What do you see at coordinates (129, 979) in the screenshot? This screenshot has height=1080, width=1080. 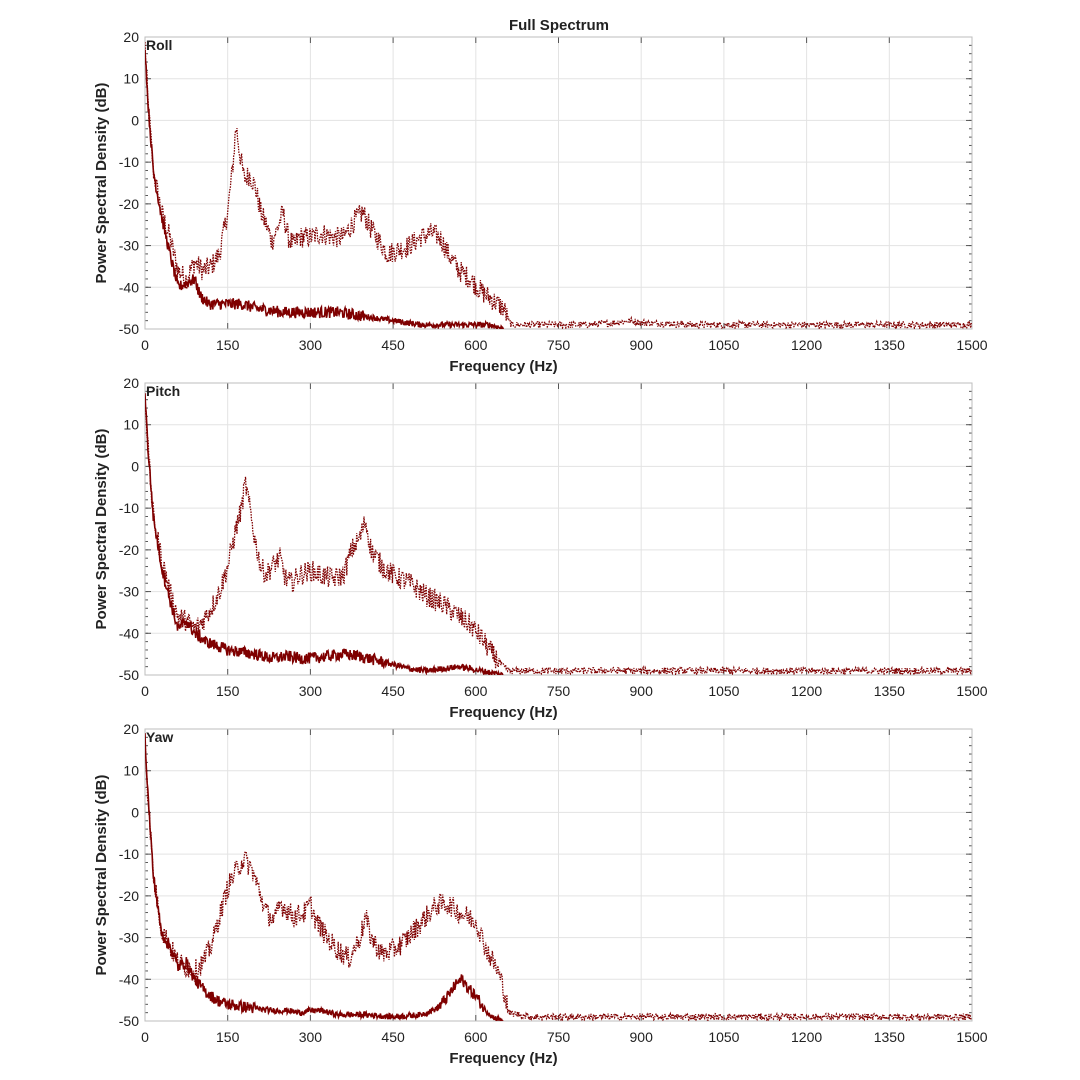 I see `yaw-y-tick-label: -40` at bounding box center [129, 979].